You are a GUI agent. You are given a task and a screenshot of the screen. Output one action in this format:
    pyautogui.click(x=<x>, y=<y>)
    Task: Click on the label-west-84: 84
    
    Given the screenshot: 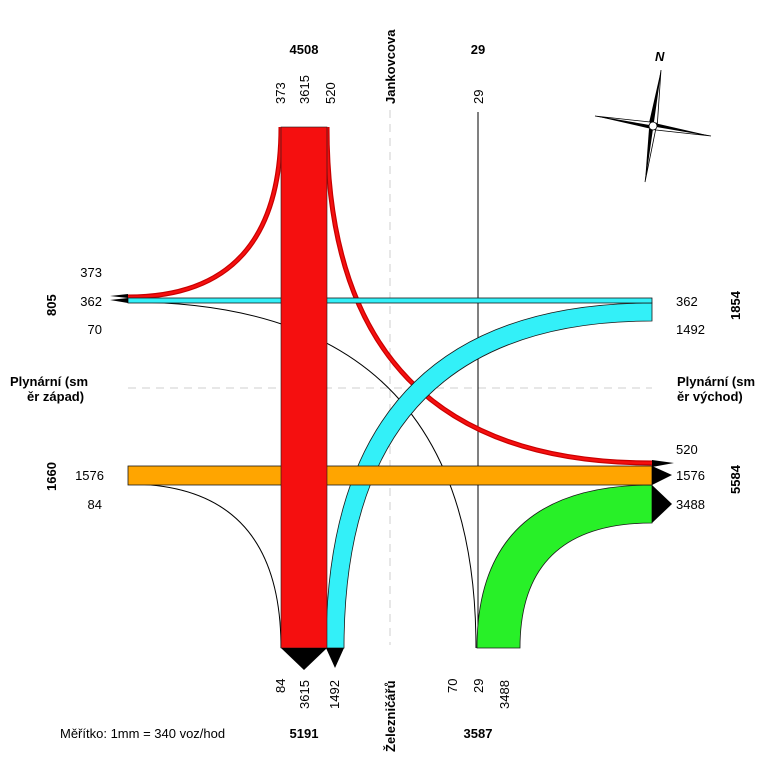 What is the action you would take?
    pyautogui.click(x=95, y=504)
    